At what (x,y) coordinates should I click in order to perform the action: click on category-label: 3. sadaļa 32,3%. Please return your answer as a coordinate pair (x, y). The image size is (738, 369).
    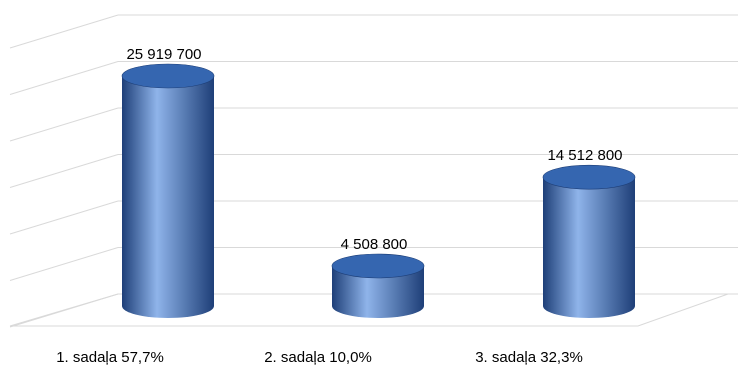
    Looking at the image, I should click on (529, 357).